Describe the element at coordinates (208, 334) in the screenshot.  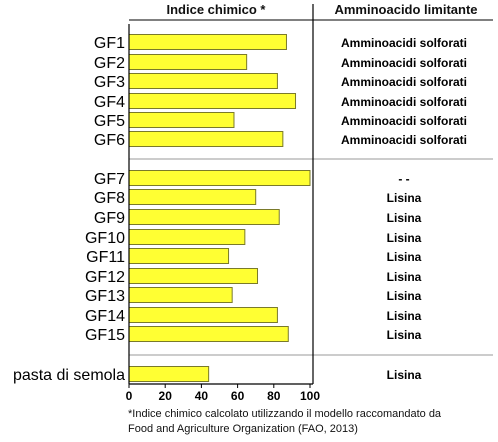
I see `bar-gf15` at that location.